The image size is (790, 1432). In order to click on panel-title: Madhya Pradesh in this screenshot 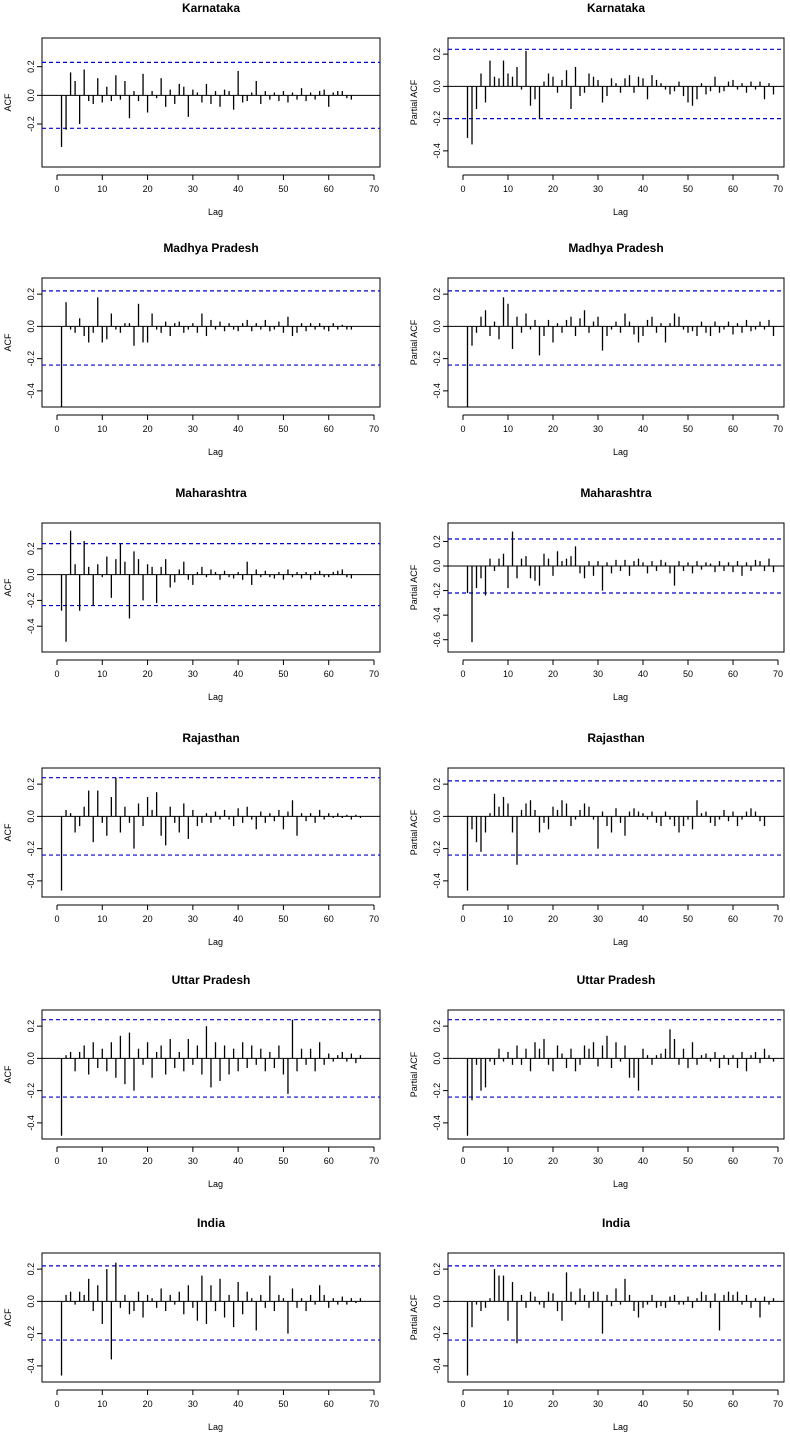, I will do `click(210, 248)`.